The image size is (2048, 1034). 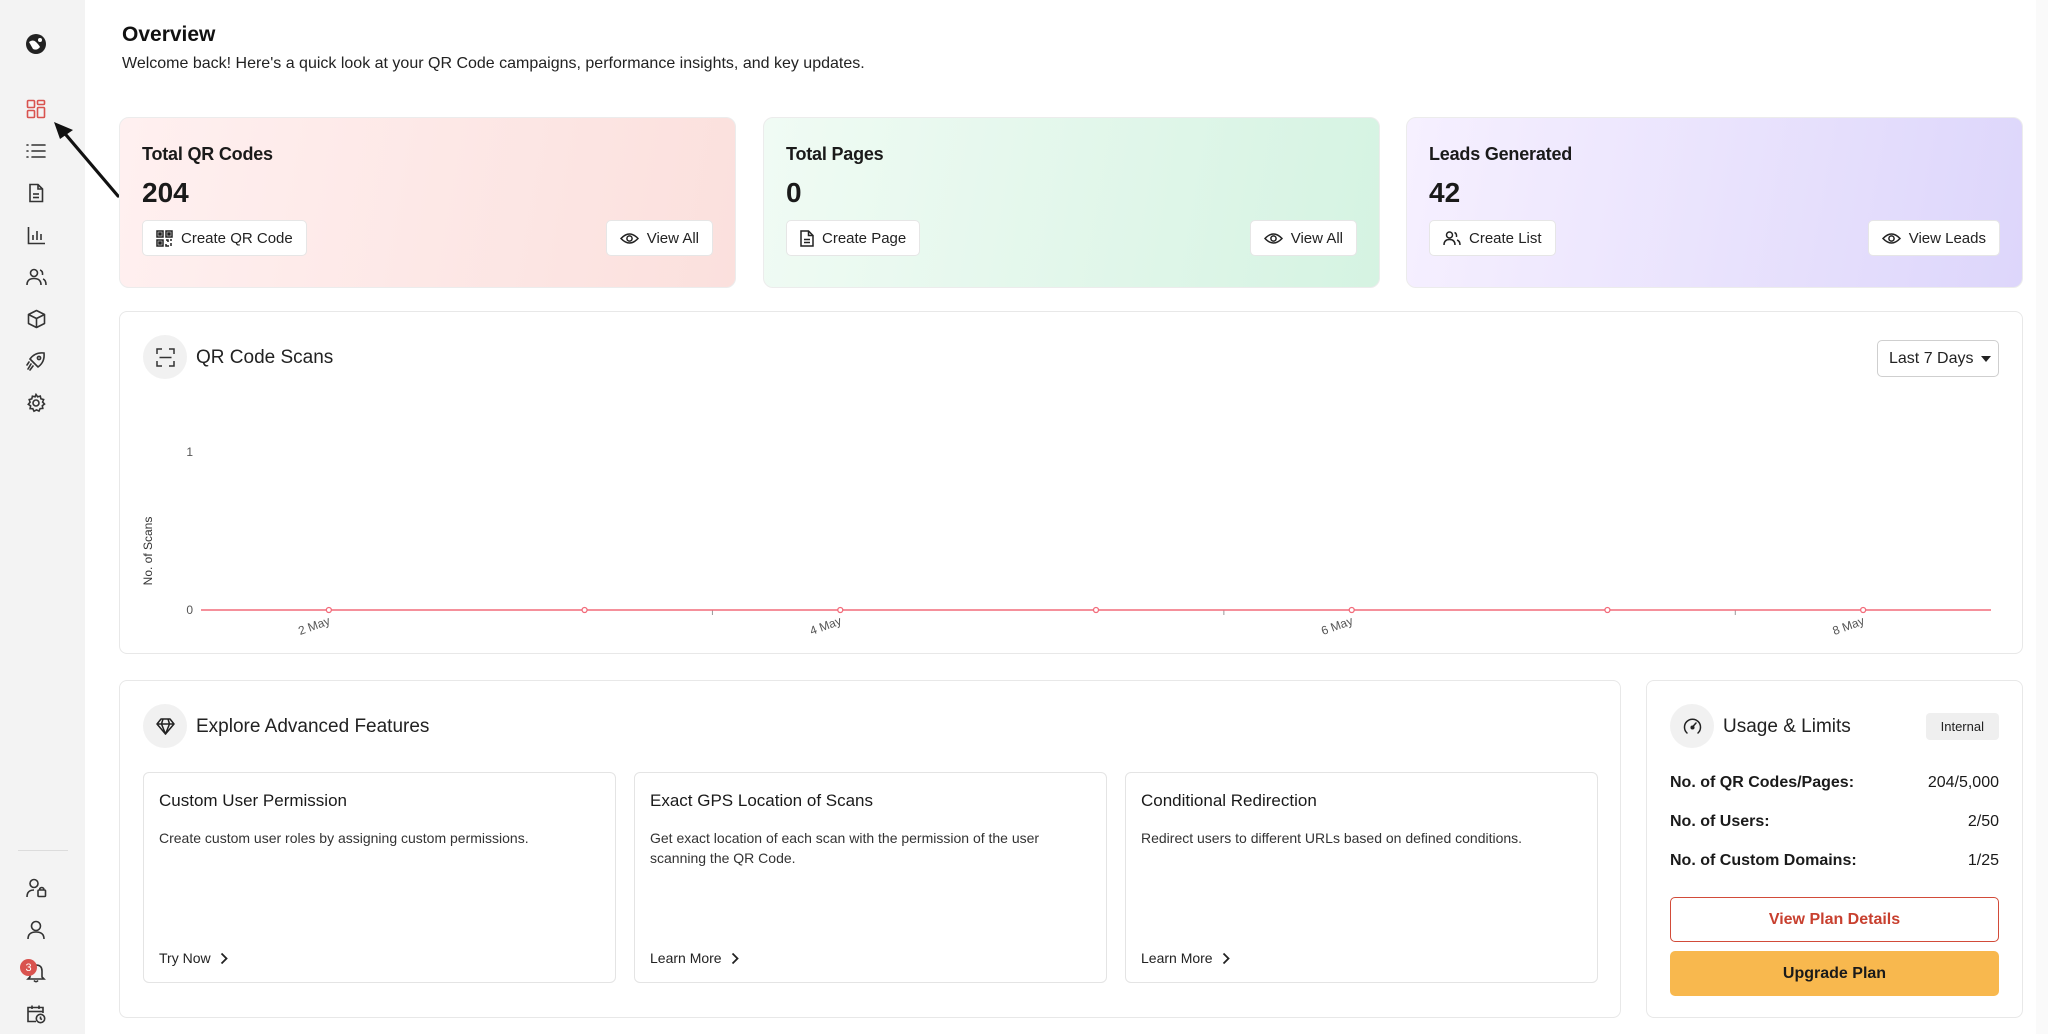 What do you see at coordinates (835, 154) in the screenshot?
I see `stat-title: Total Pages` at bounding box center [835, 154].